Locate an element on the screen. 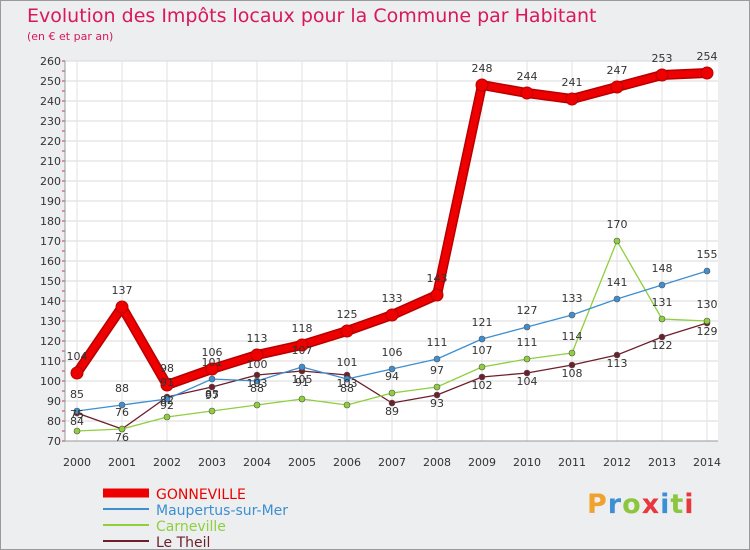  data-label: 137 is located at coordinates (122, 290).